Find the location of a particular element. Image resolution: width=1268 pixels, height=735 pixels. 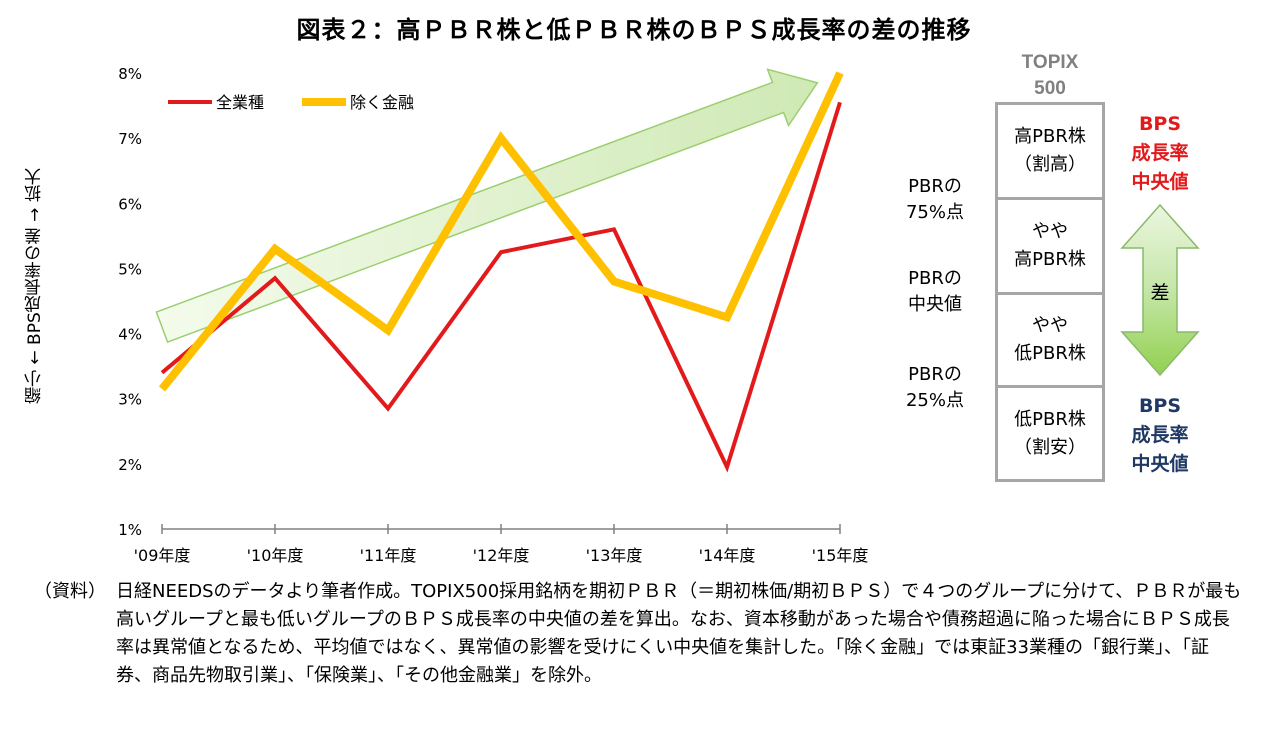

y-tick-label: 3% is located at coordinates (130, 400).